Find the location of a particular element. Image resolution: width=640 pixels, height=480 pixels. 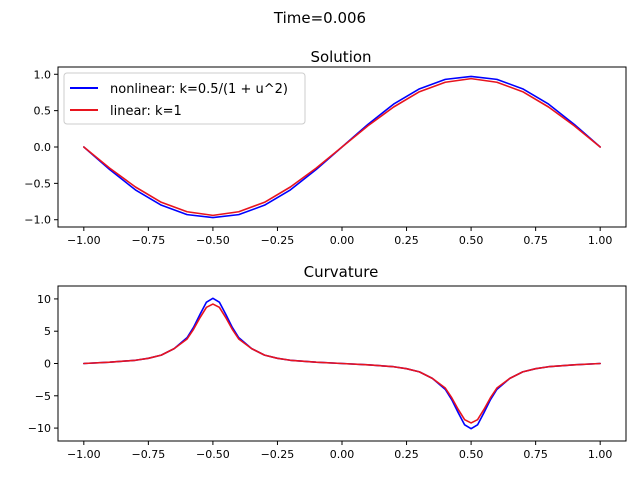

curvature-x-tick-label: 0.75 is located at coordinates (535, 454).